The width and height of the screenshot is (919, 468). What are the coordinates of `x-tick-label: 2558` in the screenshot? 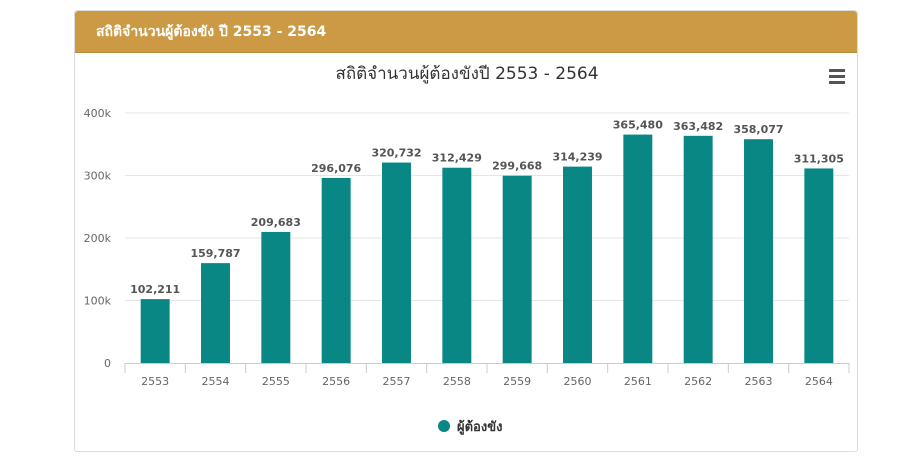 It's located at (457, 381).